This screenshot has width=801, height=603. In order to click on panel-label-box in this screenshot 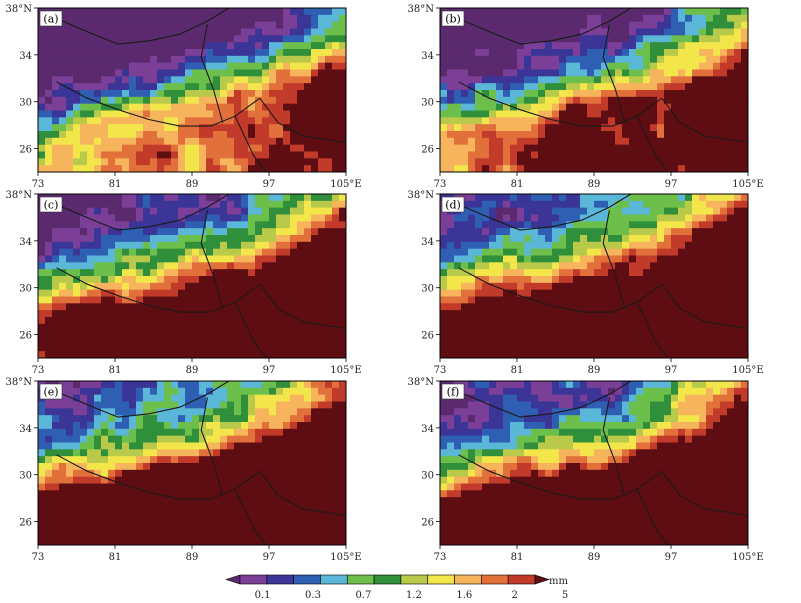, I will do `click(453, 204)`.